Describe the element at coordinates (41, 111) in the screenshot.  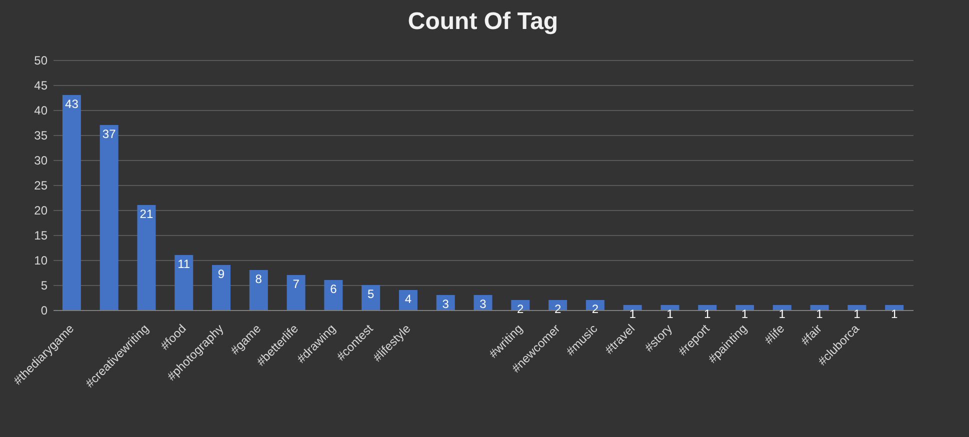
I see `y-tick-label: 40` at that location.